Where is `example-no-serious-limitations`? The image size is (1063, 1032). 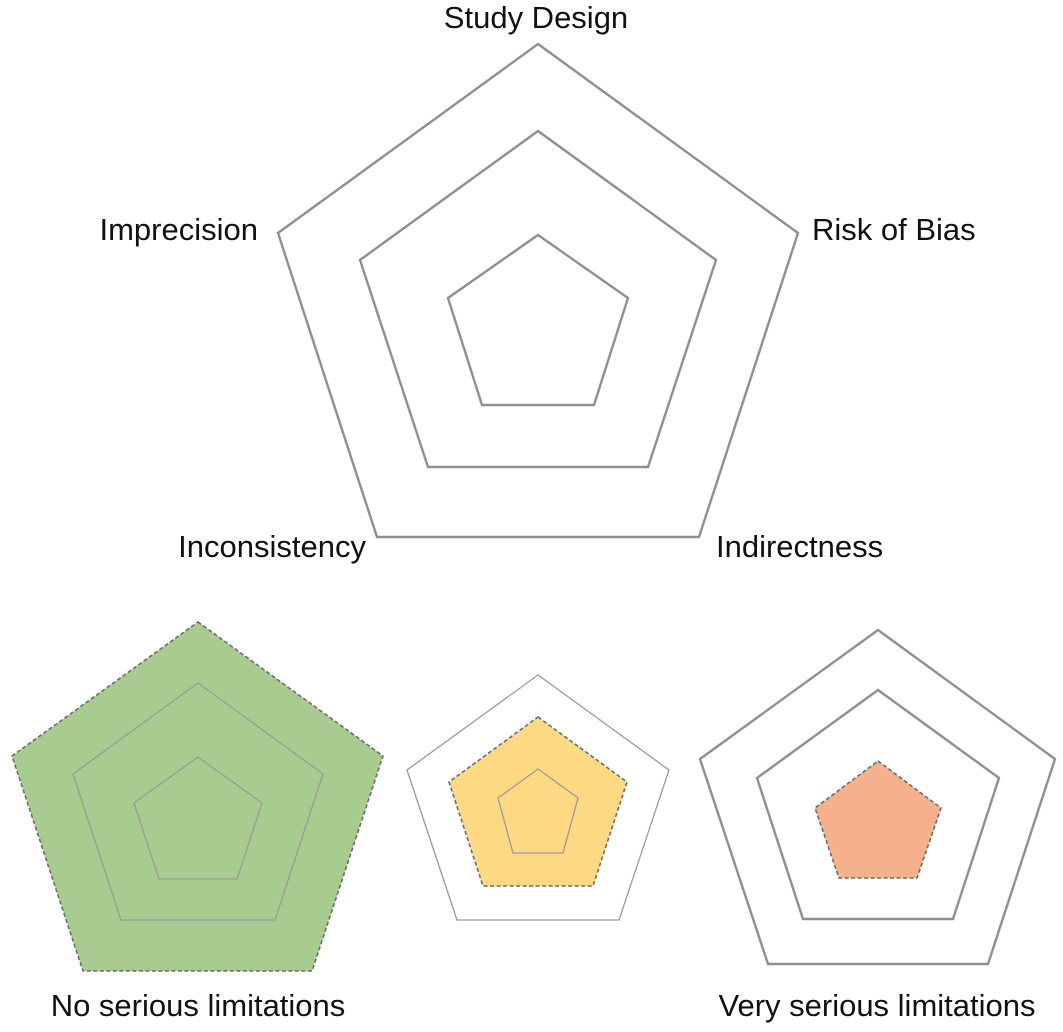
example-no-serious-limitations is located at coordinates (197, 796).